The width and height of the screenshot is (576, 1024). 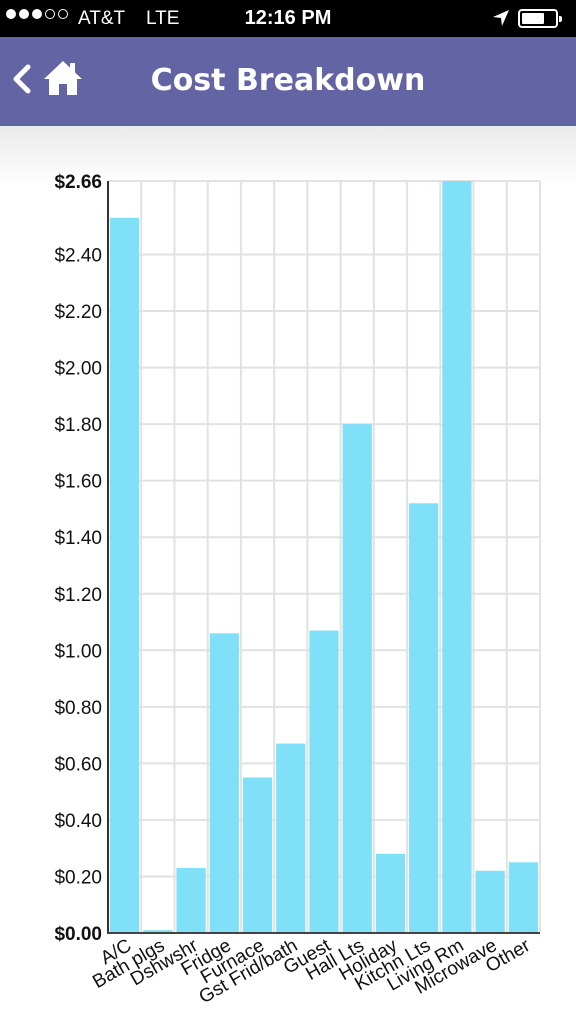 I want to click on clock: 12:16 PM, so click(x=288, y=18).